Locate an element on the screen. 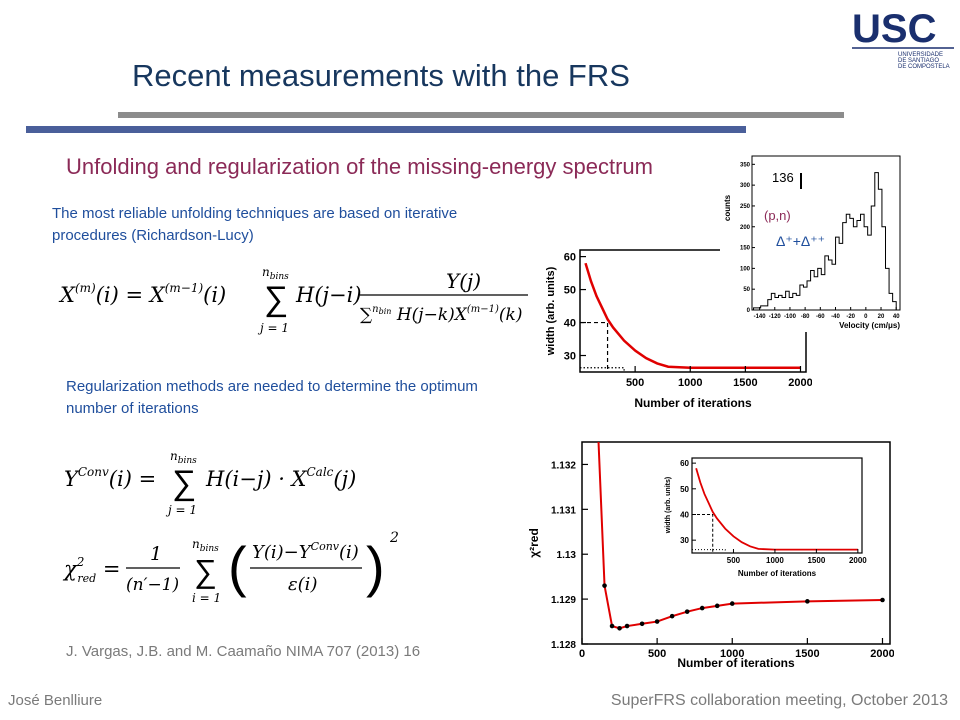 This screenshot has height=720, width=960. chart1-xtick-0: 500 is located at coordinates (635, 383).